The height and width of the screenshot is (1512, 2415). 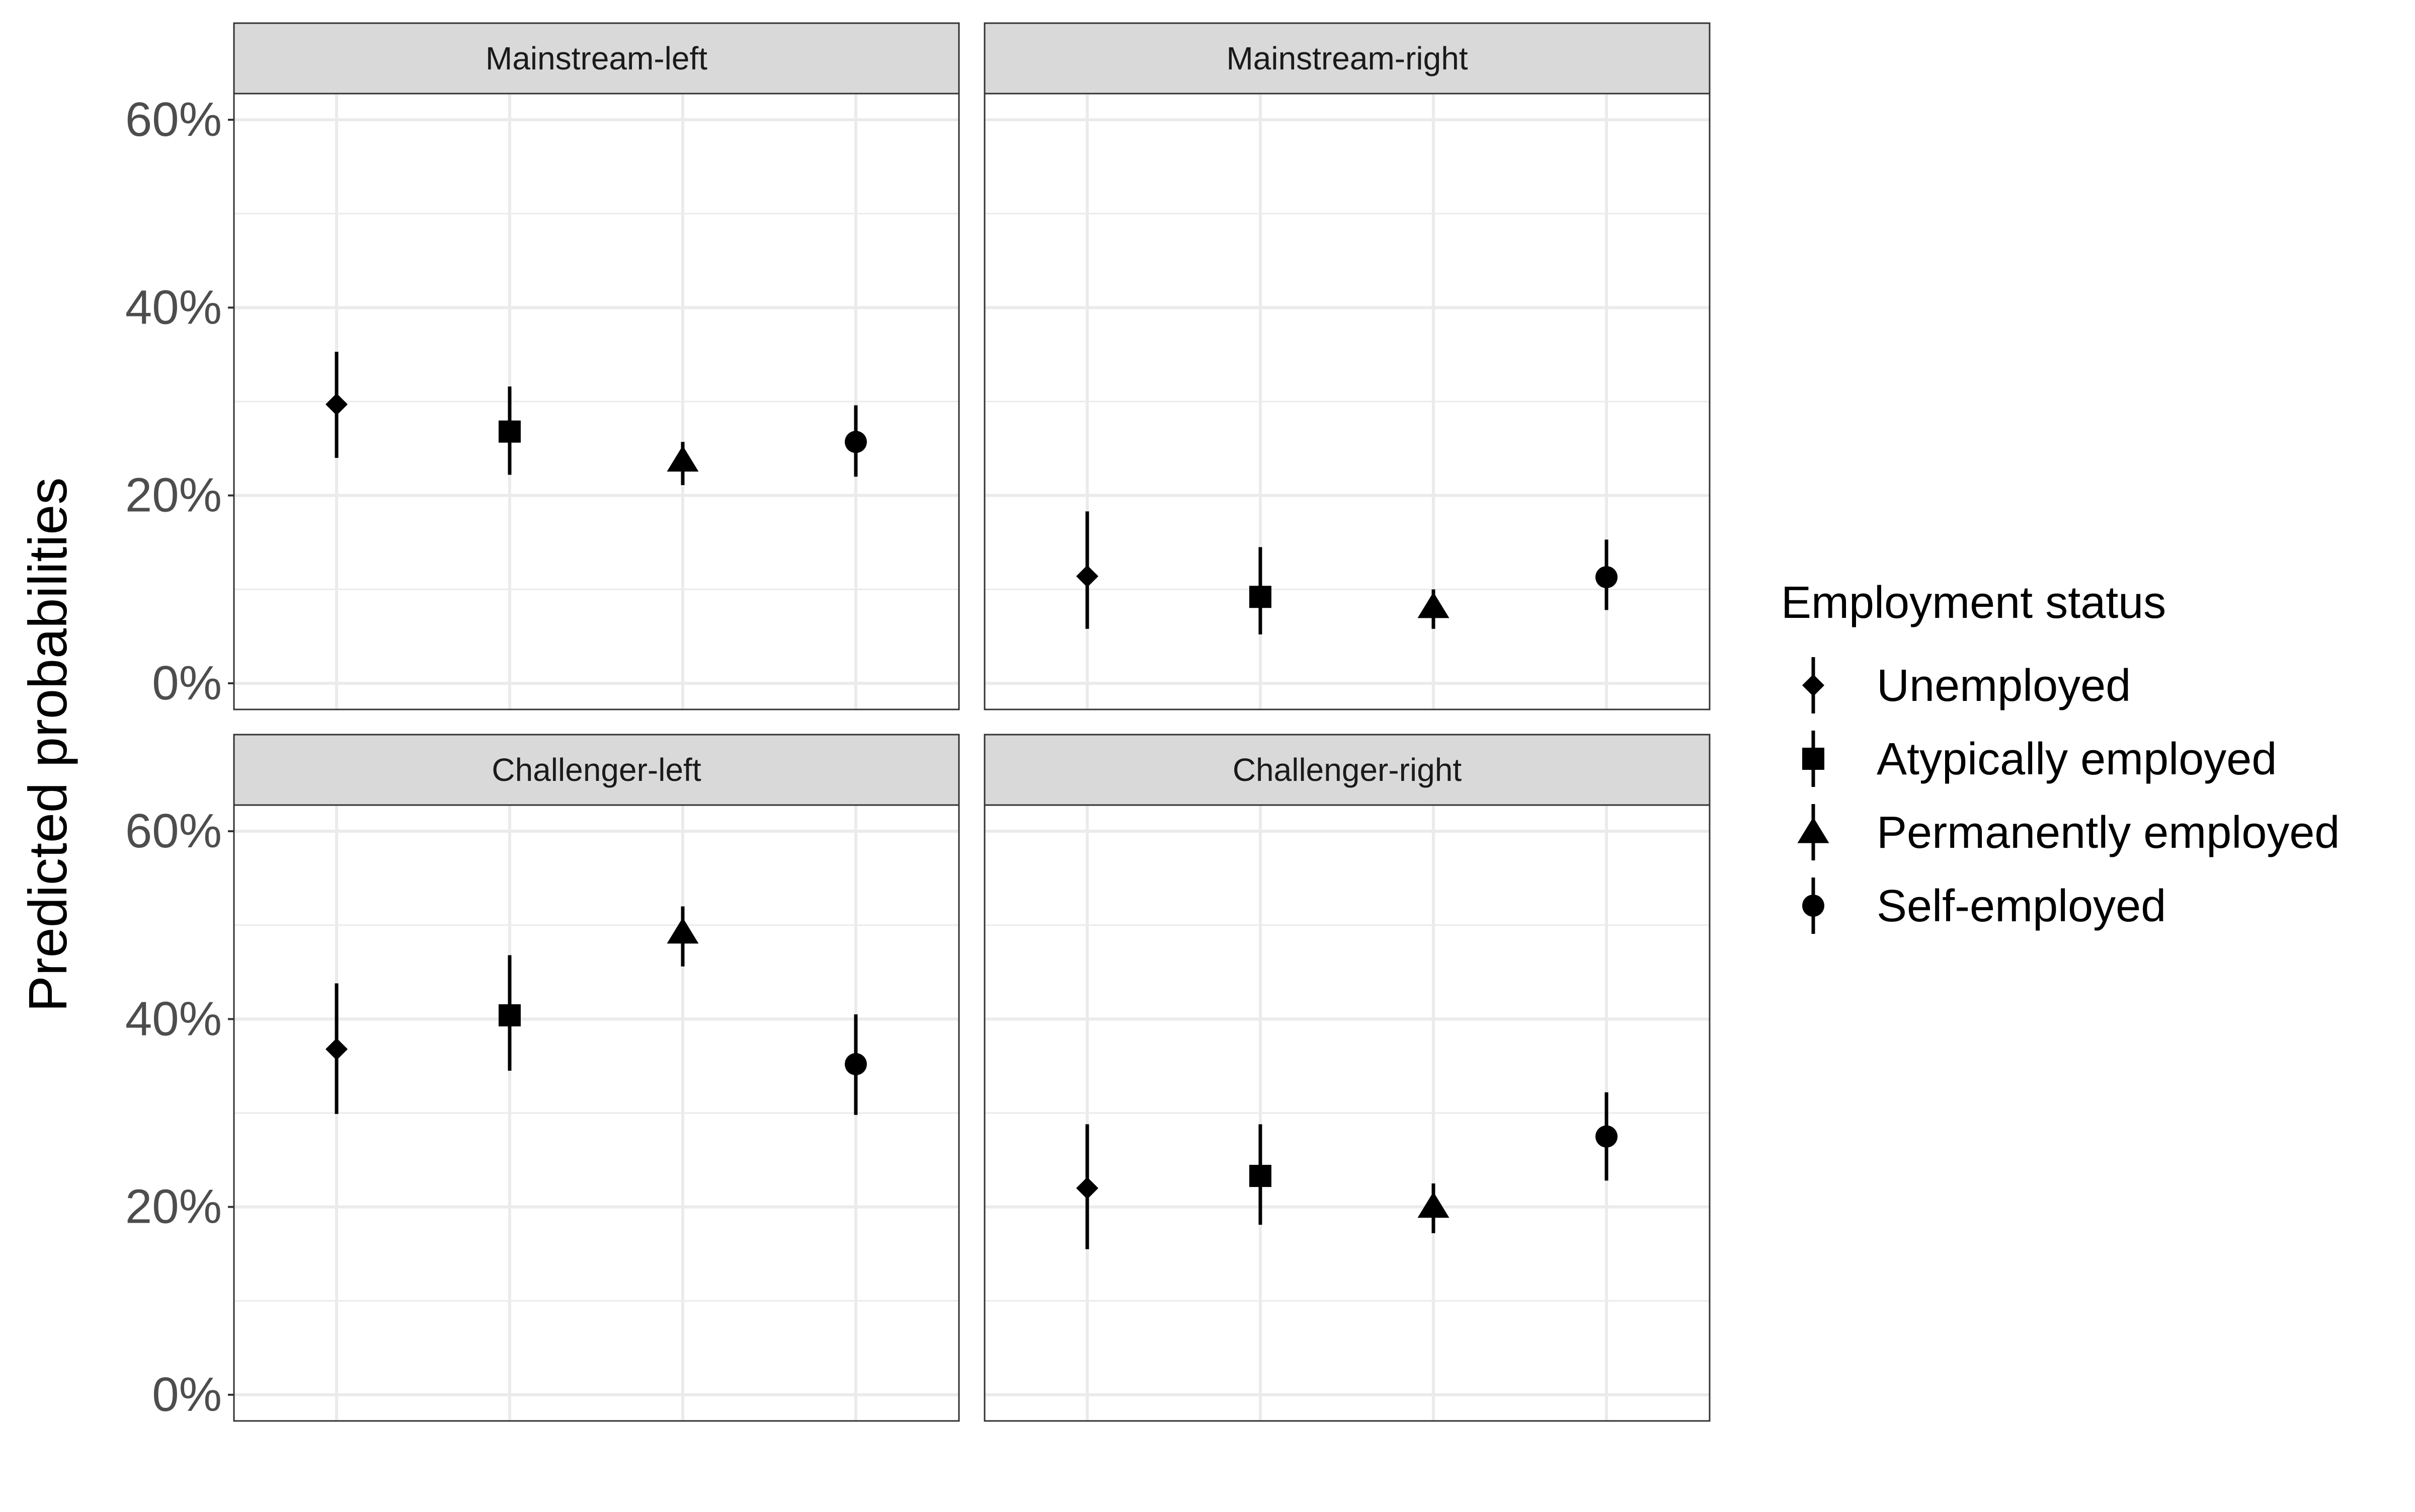 I want to click on legend-item-permanently-employed: Permanently employed, so click(x=2068, y=832).